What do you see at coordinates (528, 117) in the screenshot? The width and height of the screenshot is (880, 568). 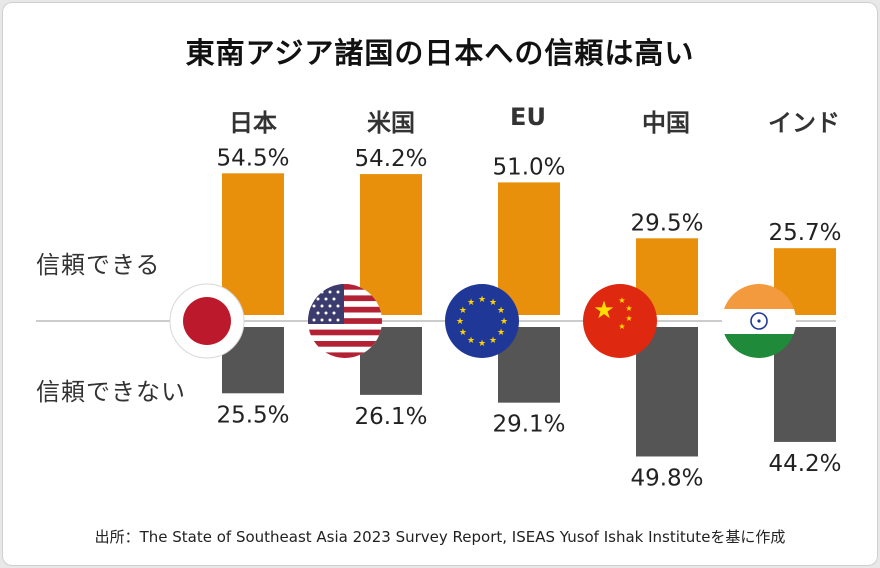 I see `category-label-eu: EU` at bounding box center [528, 117].